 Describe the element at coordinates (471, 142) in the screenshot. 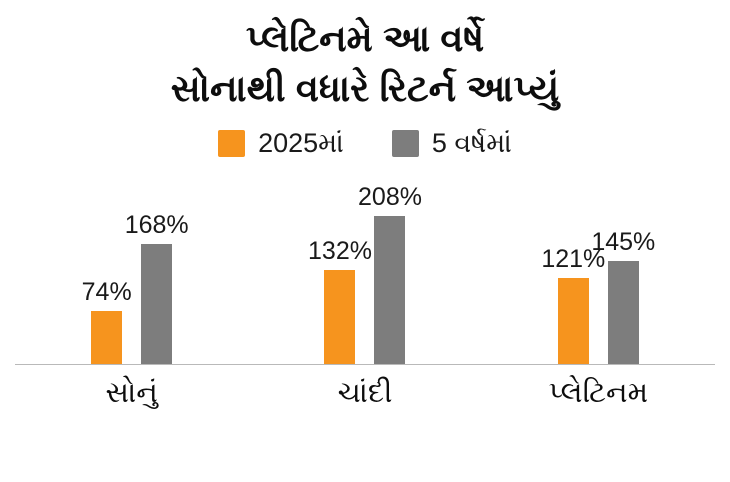

I see `legend-label-5yr: 5 વર્ષમાં` at that location.